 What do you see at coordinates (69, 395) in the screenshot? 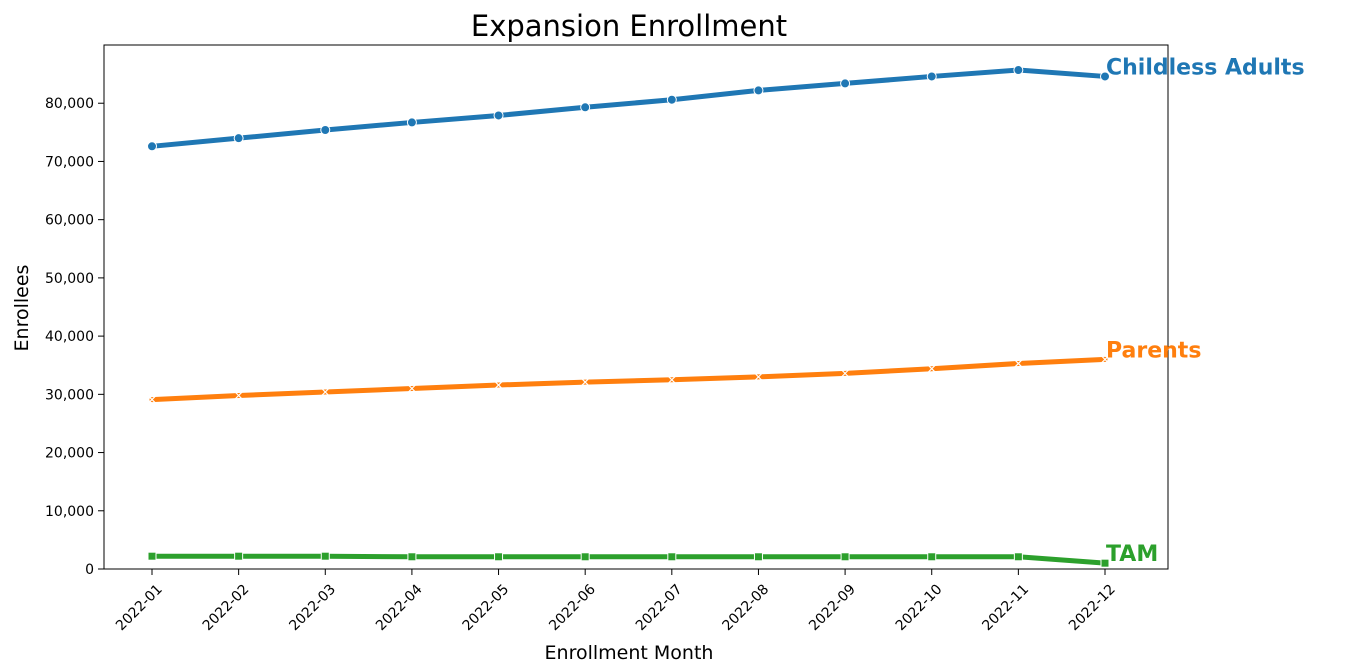
I see `y-tick-label: 30,000` at bounding box center [69, 395].